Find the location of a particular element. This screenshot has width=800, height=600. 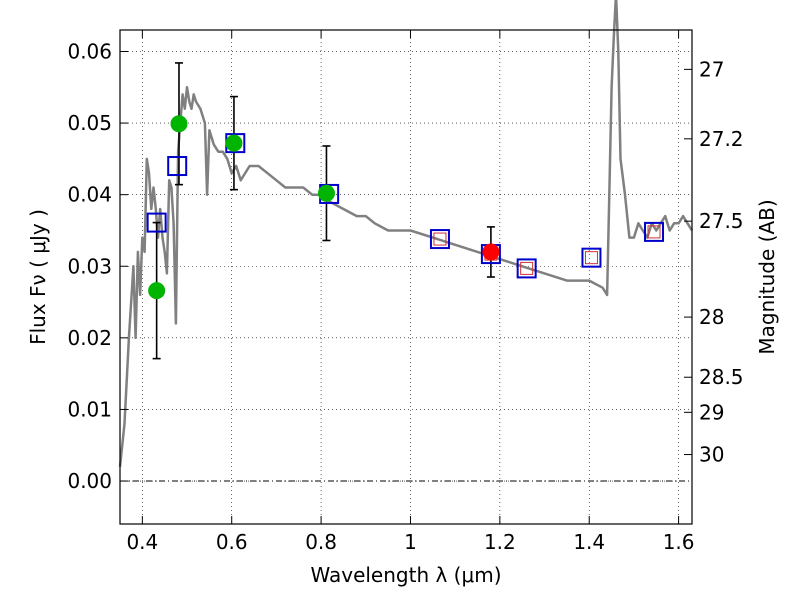

x-tick-label: 1.6 is located at coordinates (679, 542).